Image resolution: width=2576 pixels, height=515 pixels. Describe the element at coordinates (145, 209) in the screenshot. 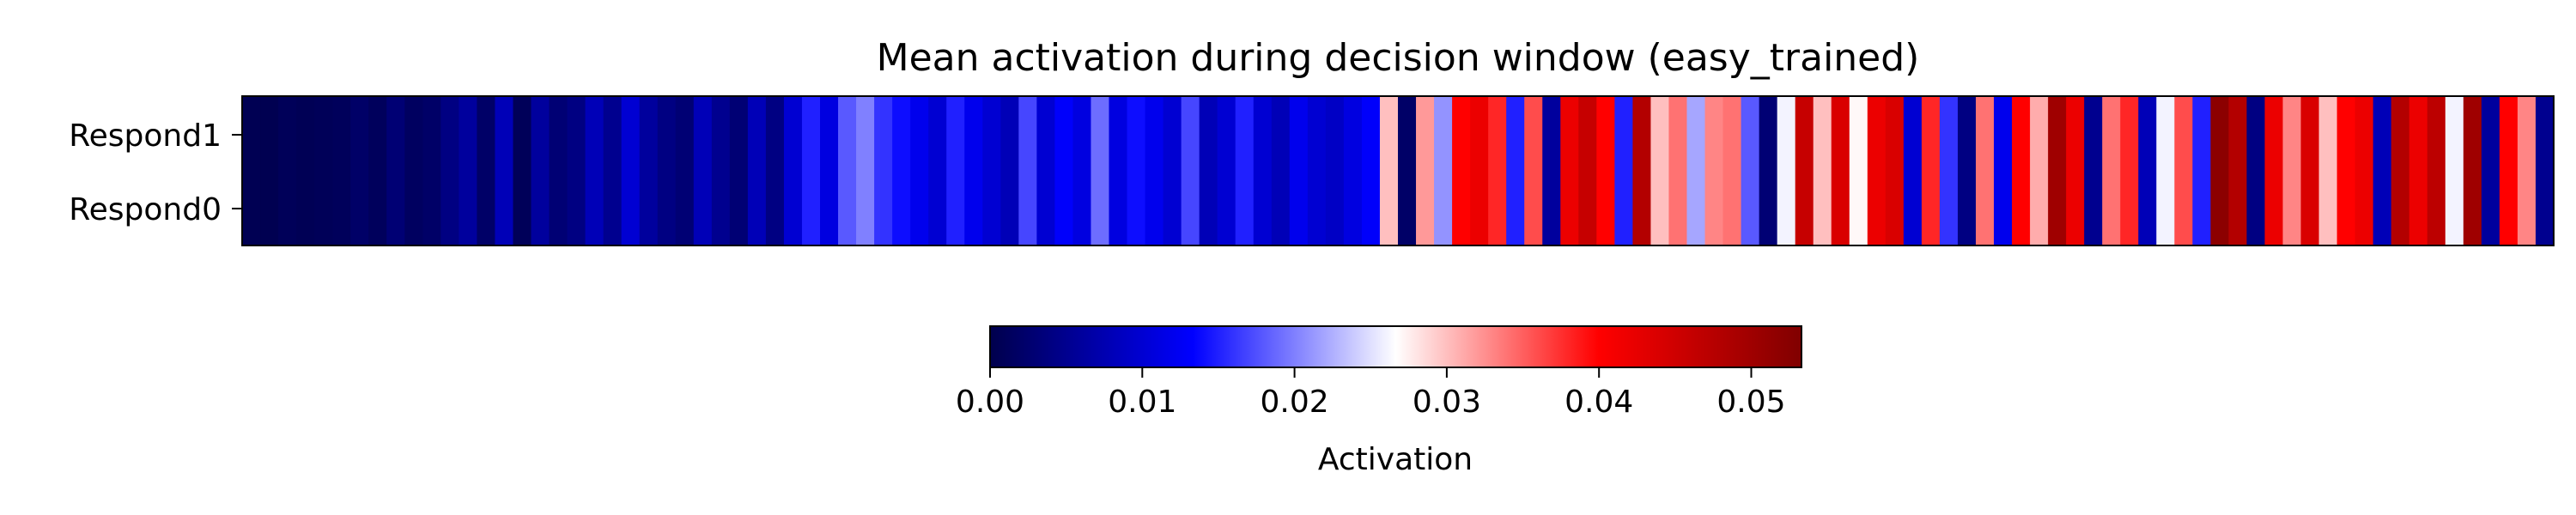

I see `y-tick-label-respond0: Respond0` at that location.